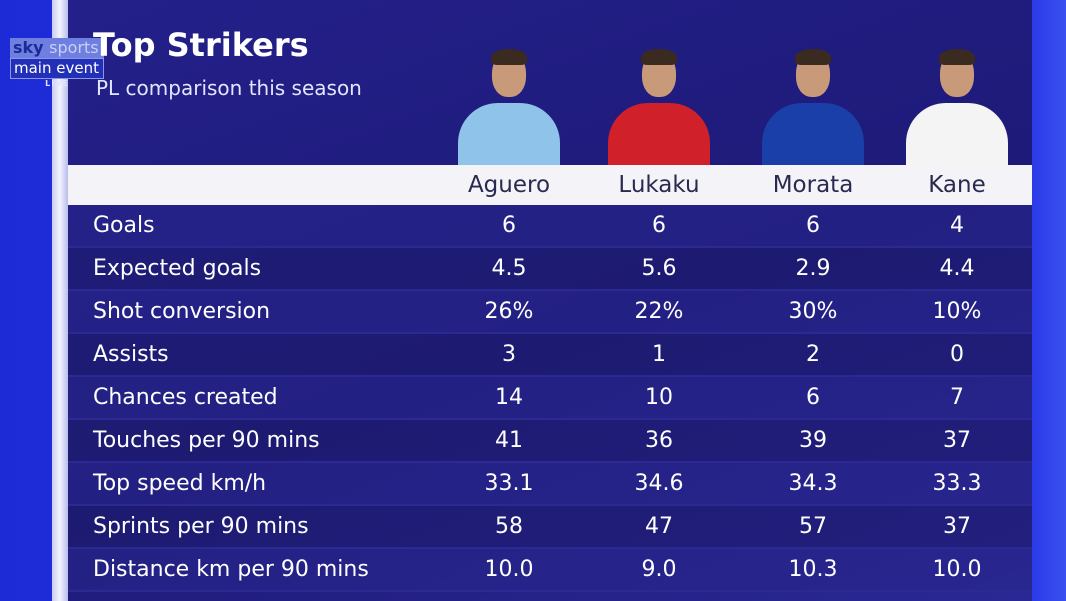 Image resolution: width=1066 pixels, height=601 pixels. What do you see at coordinates (509, 185) in the screenshot?
I see `player-name: Aguero` at bounding box center [509, 185].